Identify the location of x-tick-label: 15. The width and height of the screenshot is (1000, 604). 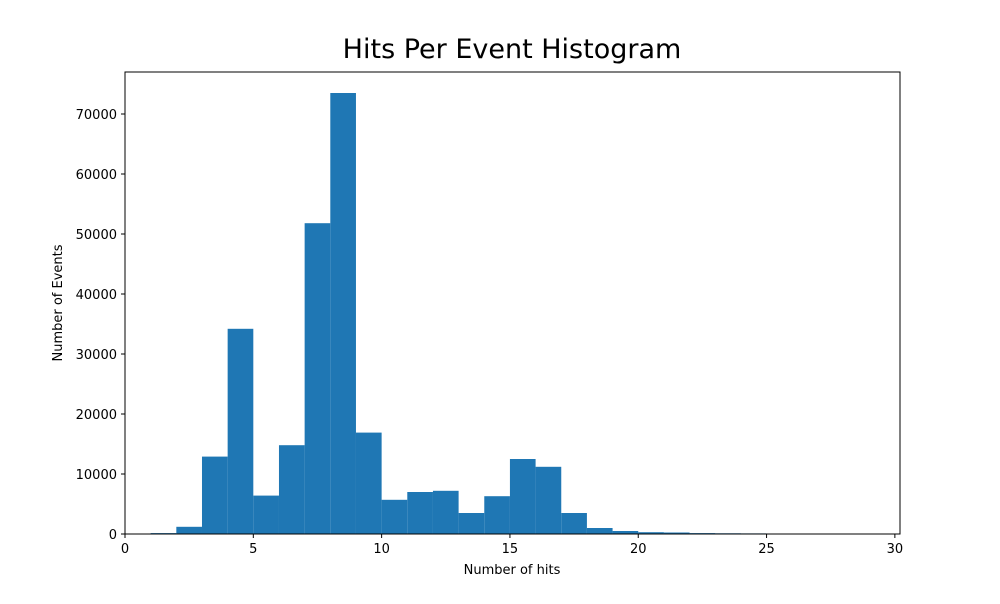
(510, 549).